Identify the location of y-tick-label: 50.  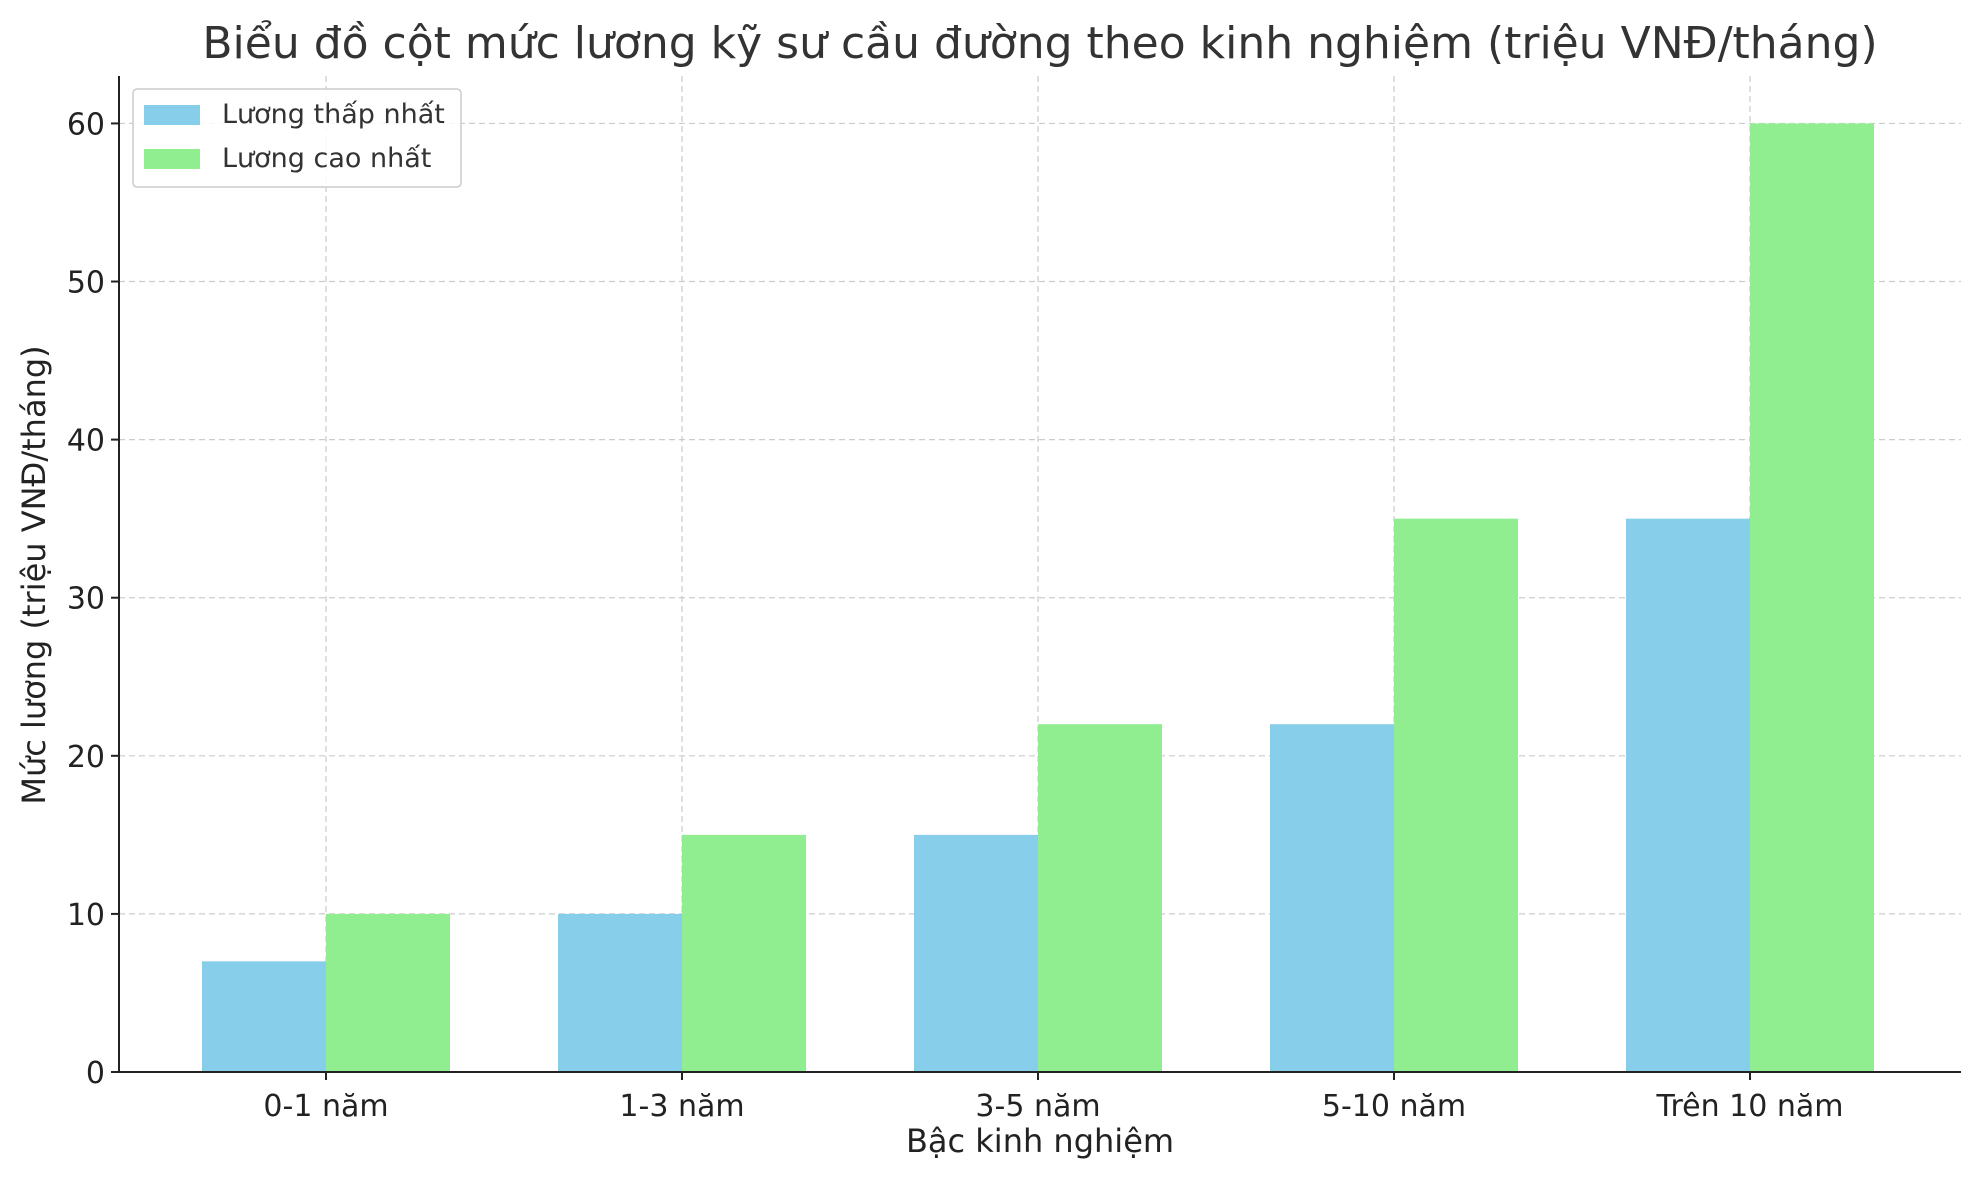
(86, 283).